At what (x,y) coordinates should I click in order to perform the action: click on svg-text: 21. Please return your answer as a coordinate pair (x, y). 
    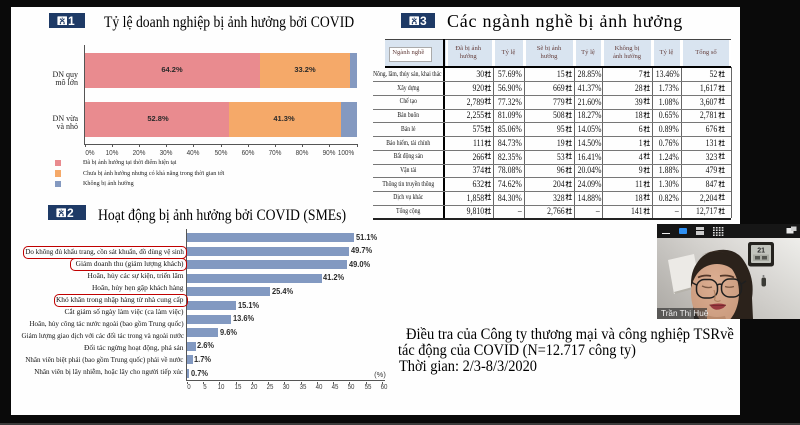
    Looking at the image, I should click on (761, 251).